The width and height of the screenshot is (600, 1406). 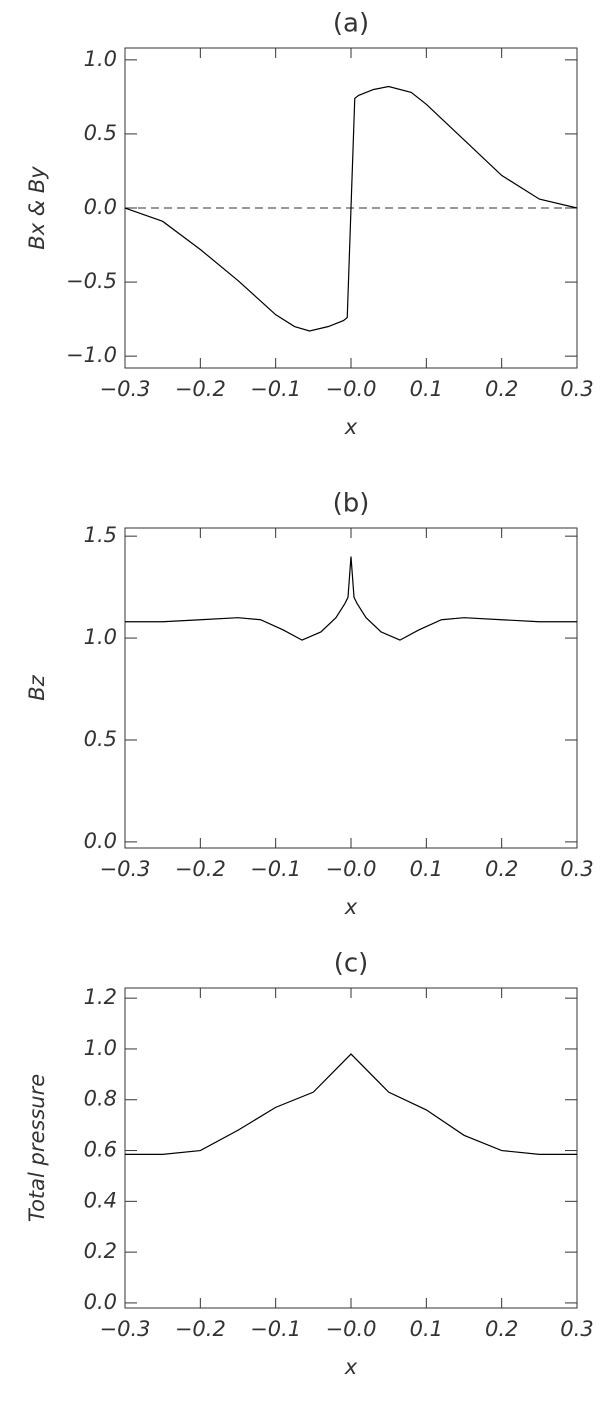 I want to click on y-axis-label: Bx & By, so click(x=37, y=208).